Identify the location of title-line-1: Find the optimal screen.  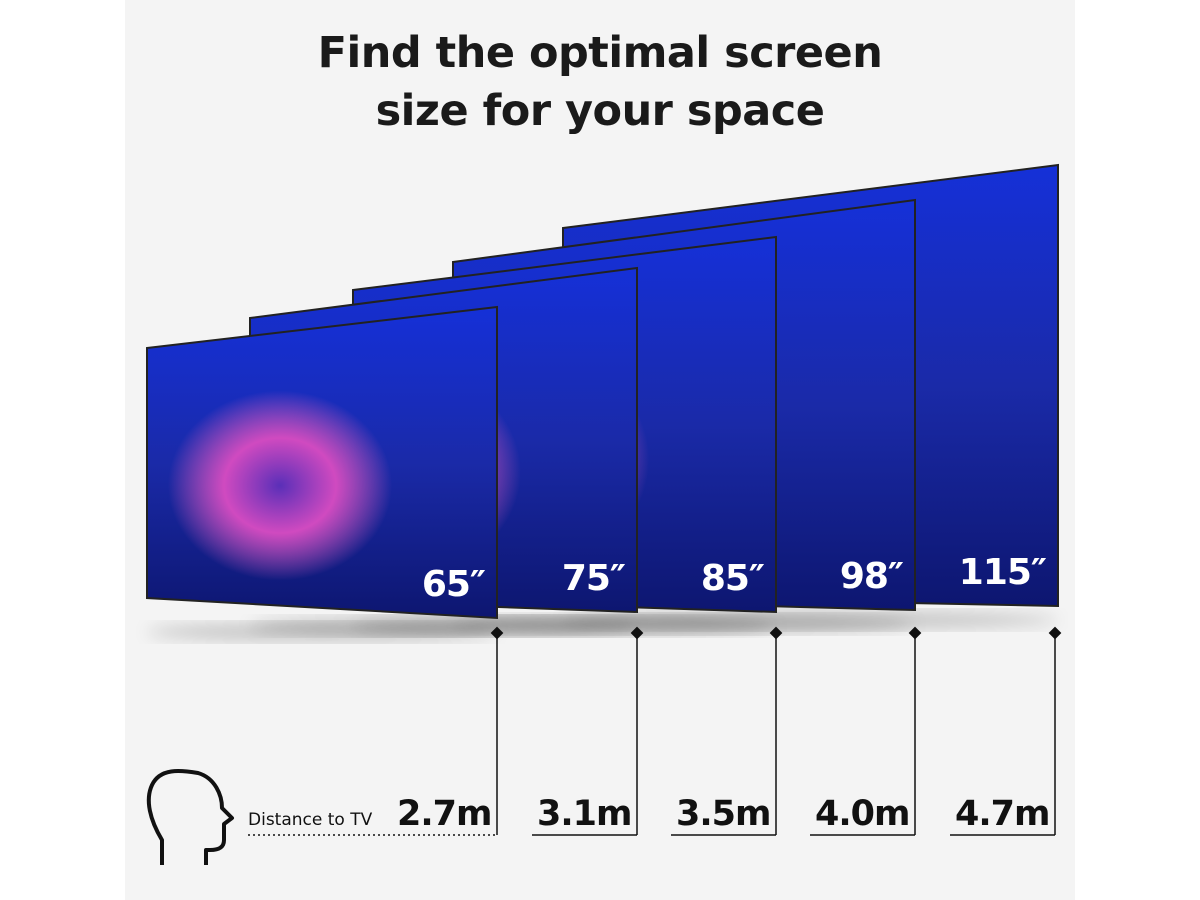
(600, 53).